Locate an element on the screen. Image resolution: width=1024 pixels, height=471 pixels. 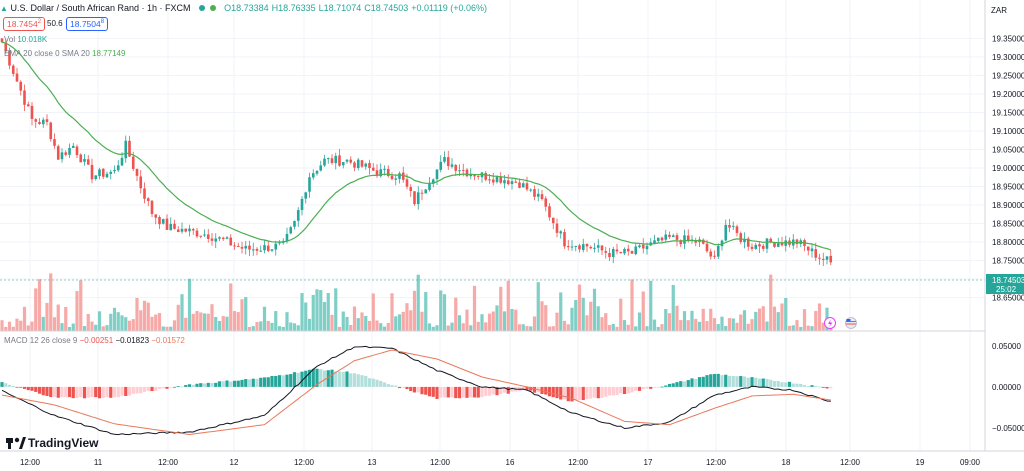
time-tick-label: 13 is located at coordinates (372, 462).